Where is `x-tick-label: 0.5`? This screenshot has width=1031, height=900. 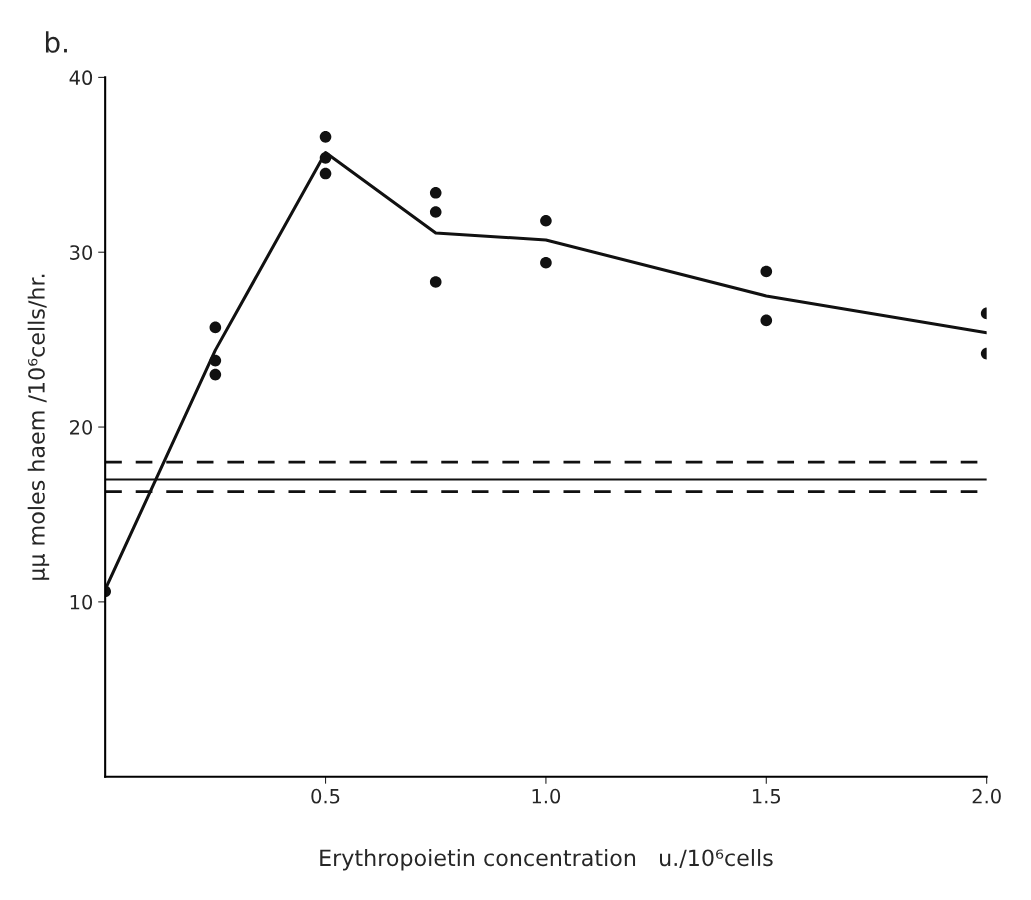 x-tick-label: 0.5 is located at coordinates (325, 796).